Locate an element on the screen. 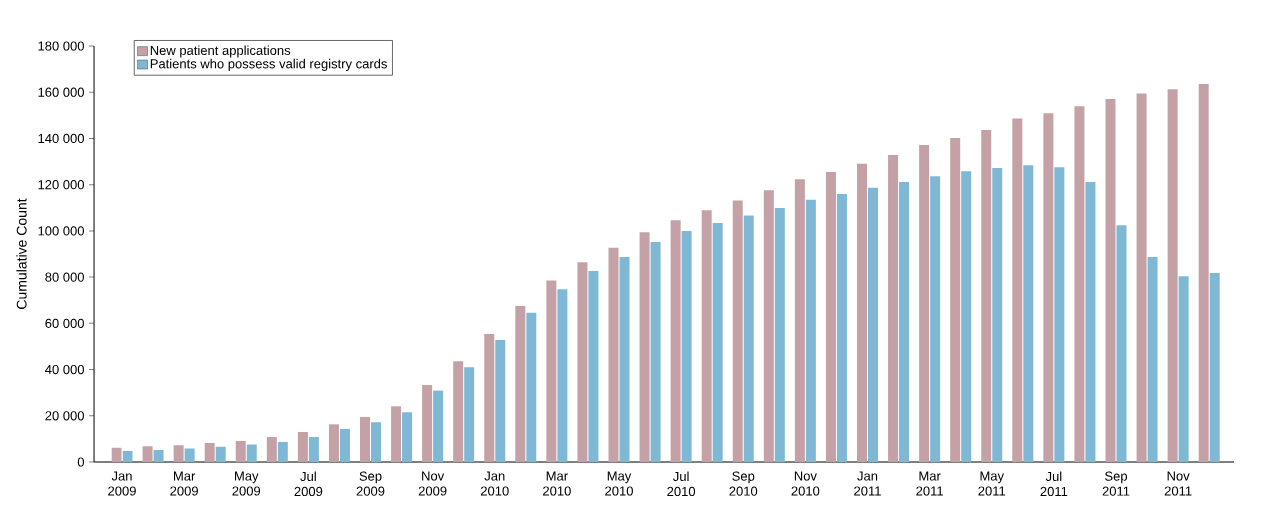 Image resolution: width=1275 pixels, height=531 pixels. y-tick-label: 100 000 is located at coordinates (61, 231).